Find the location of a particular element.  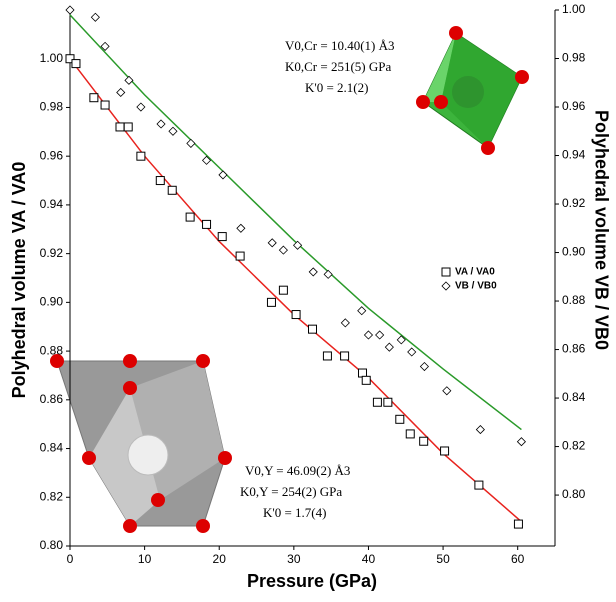

annotation: K0,Y = 254(2) GPa is located at coordinates (291, 491).